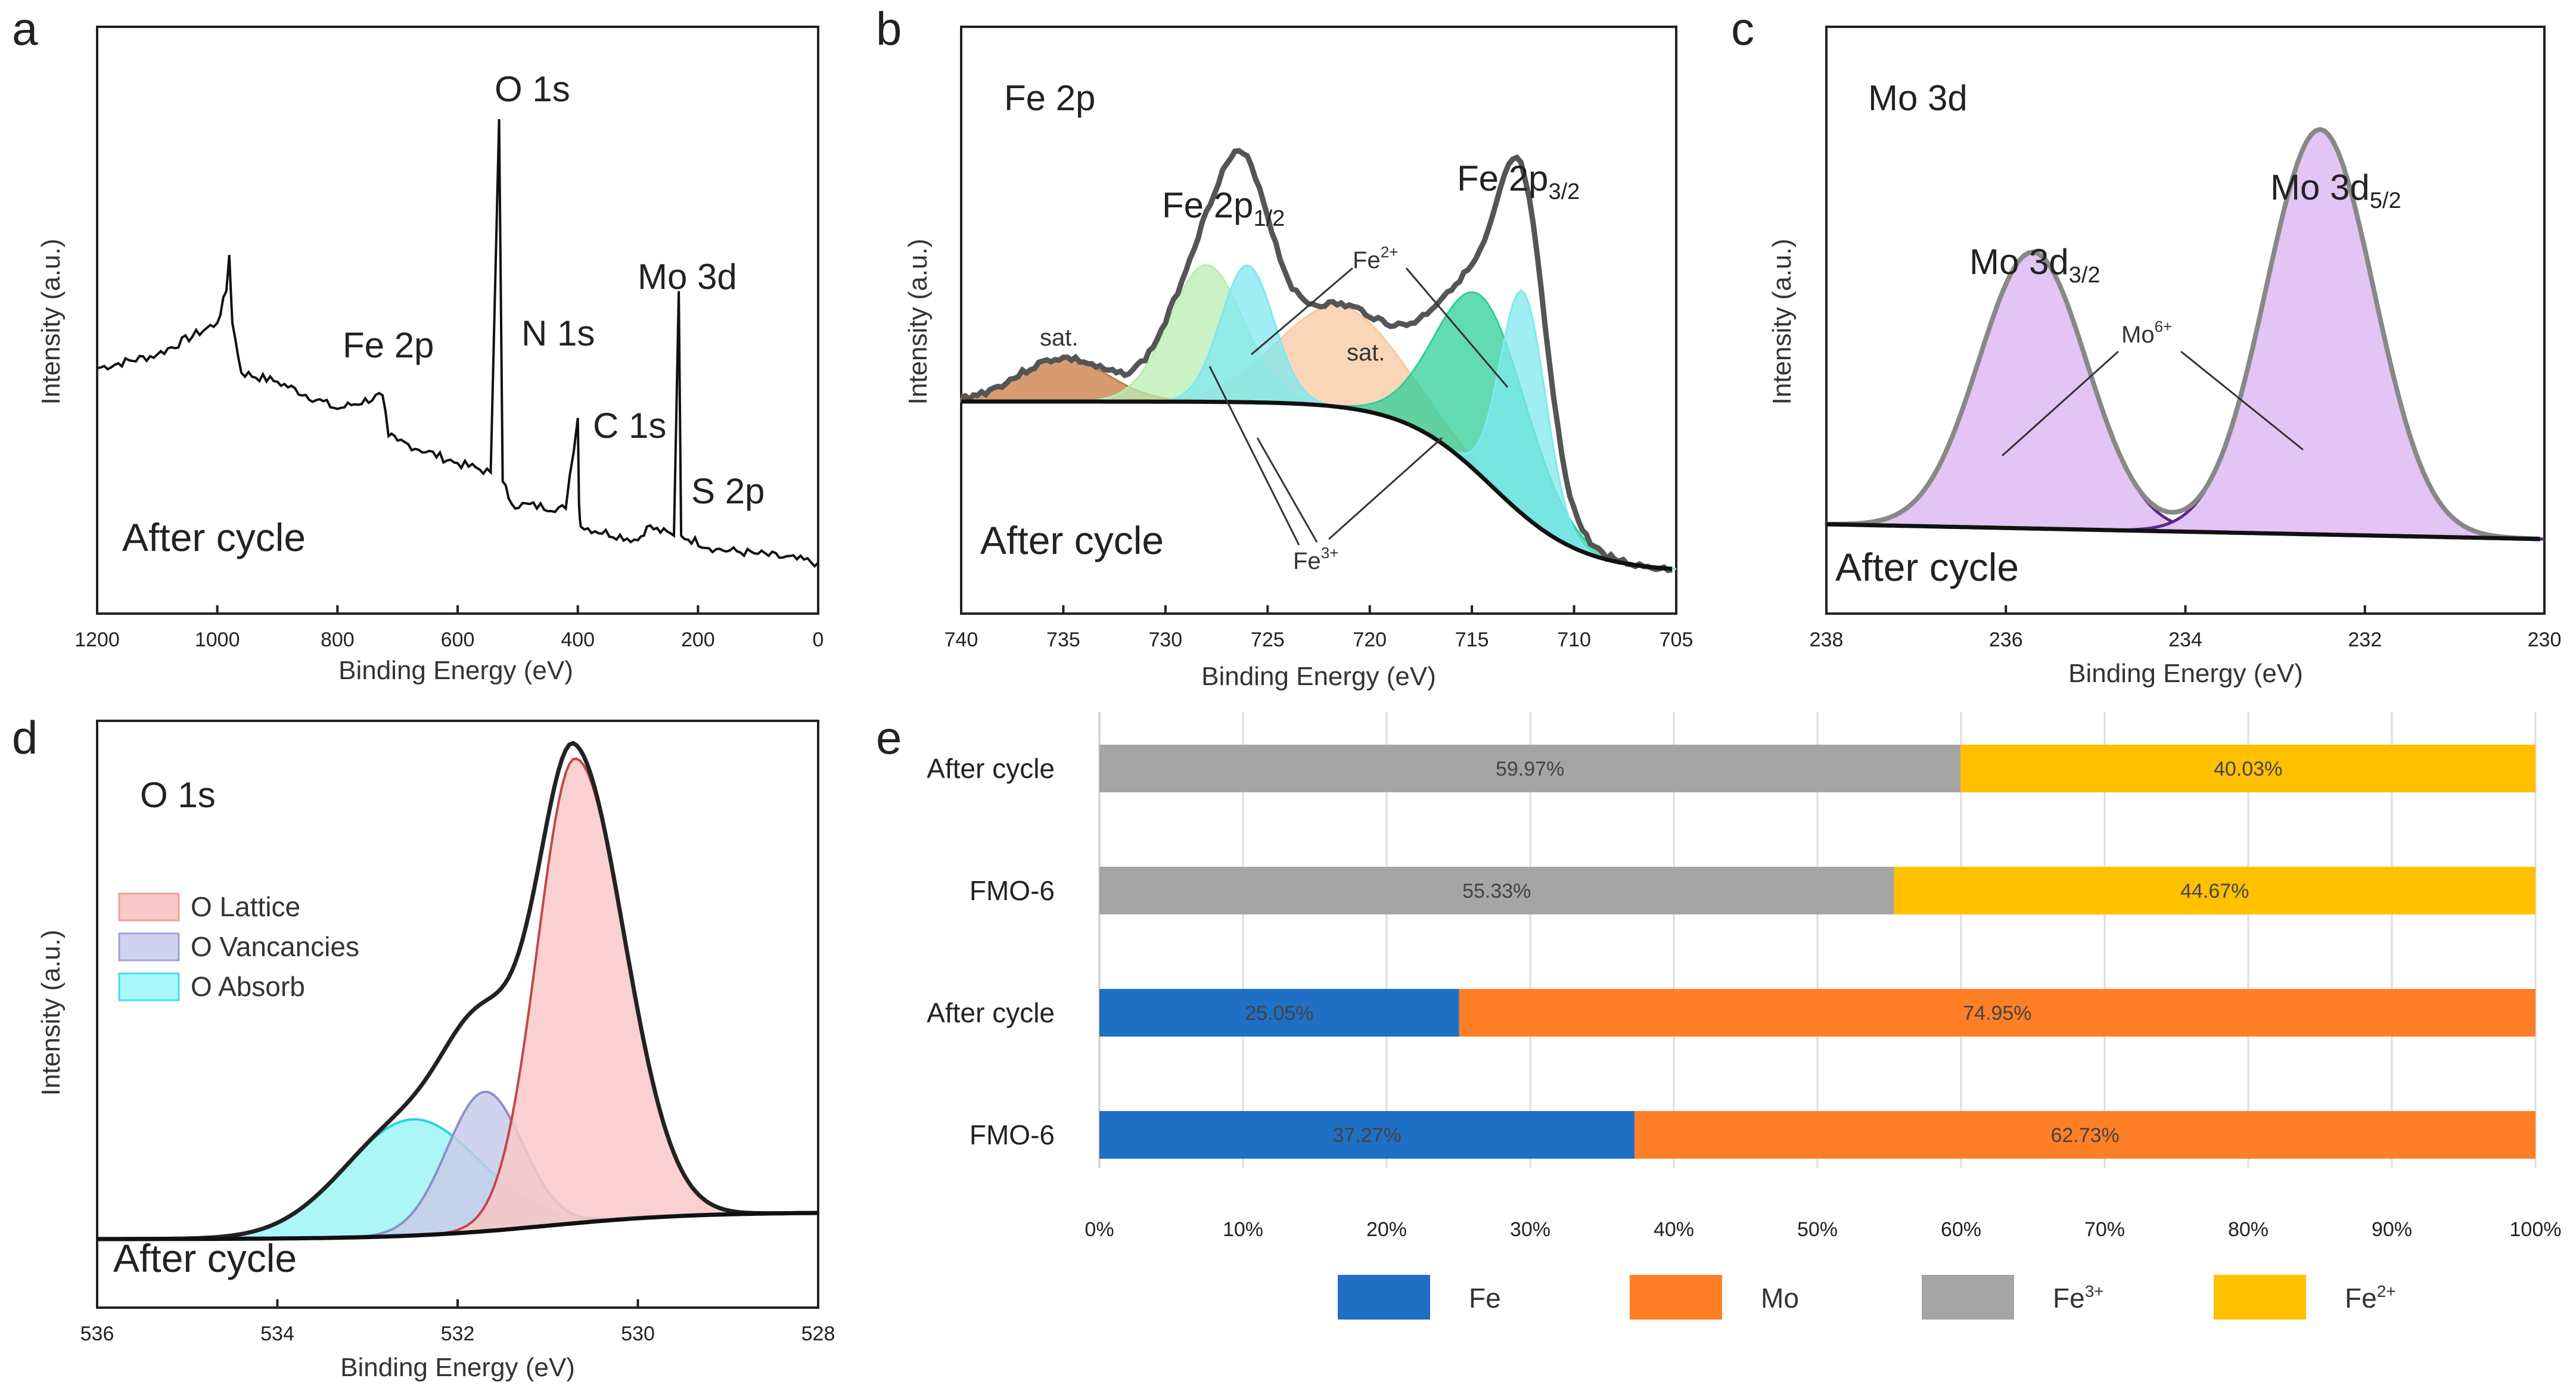 This screenshot has height=1394, width=2576. Describe the element at coordinates (2335, 190) in the screenshot. I see `label-mo3d52: Mo 3d5/2` at that location.